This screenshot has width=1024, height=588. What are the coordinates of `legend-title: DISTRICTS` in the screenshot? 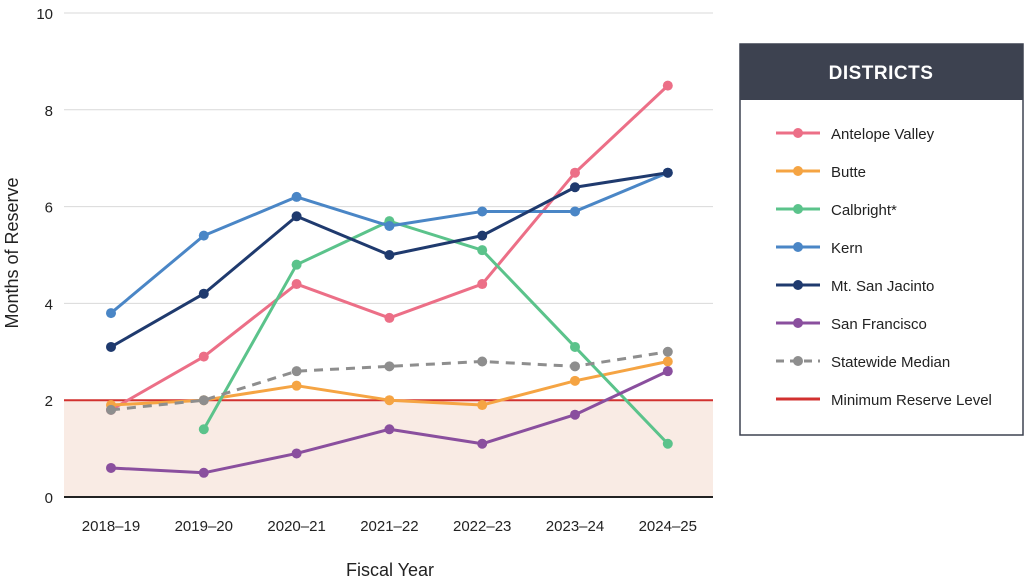 It's located at (881, 73).